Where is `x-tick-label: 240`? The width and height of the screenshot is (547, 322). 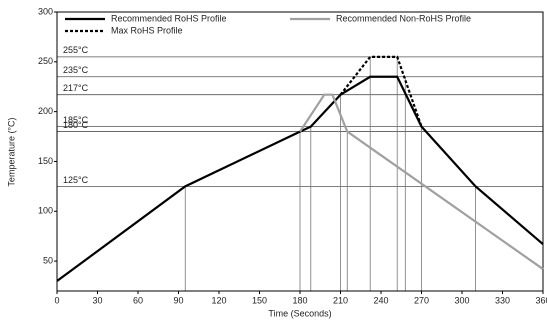 x-tick-label: 240 is located at coordinates (380, 300).